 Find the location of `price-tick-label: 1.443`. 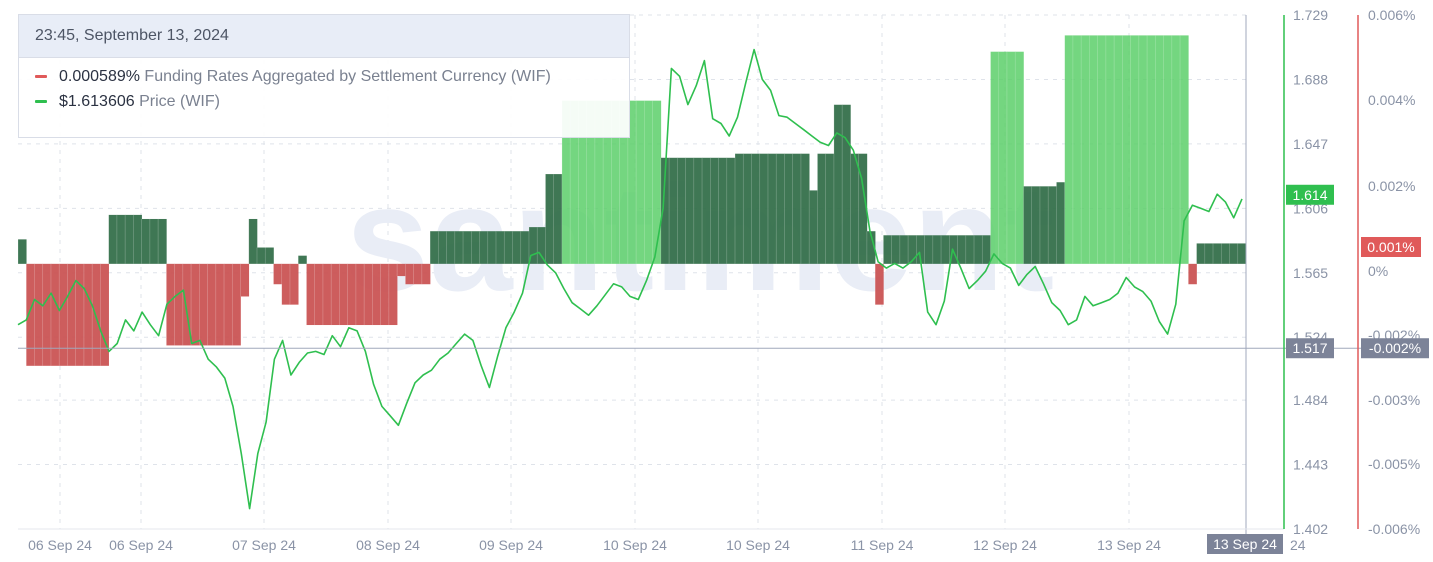

price-tick-label: 1.443 is located at coordinates (1310, 465).